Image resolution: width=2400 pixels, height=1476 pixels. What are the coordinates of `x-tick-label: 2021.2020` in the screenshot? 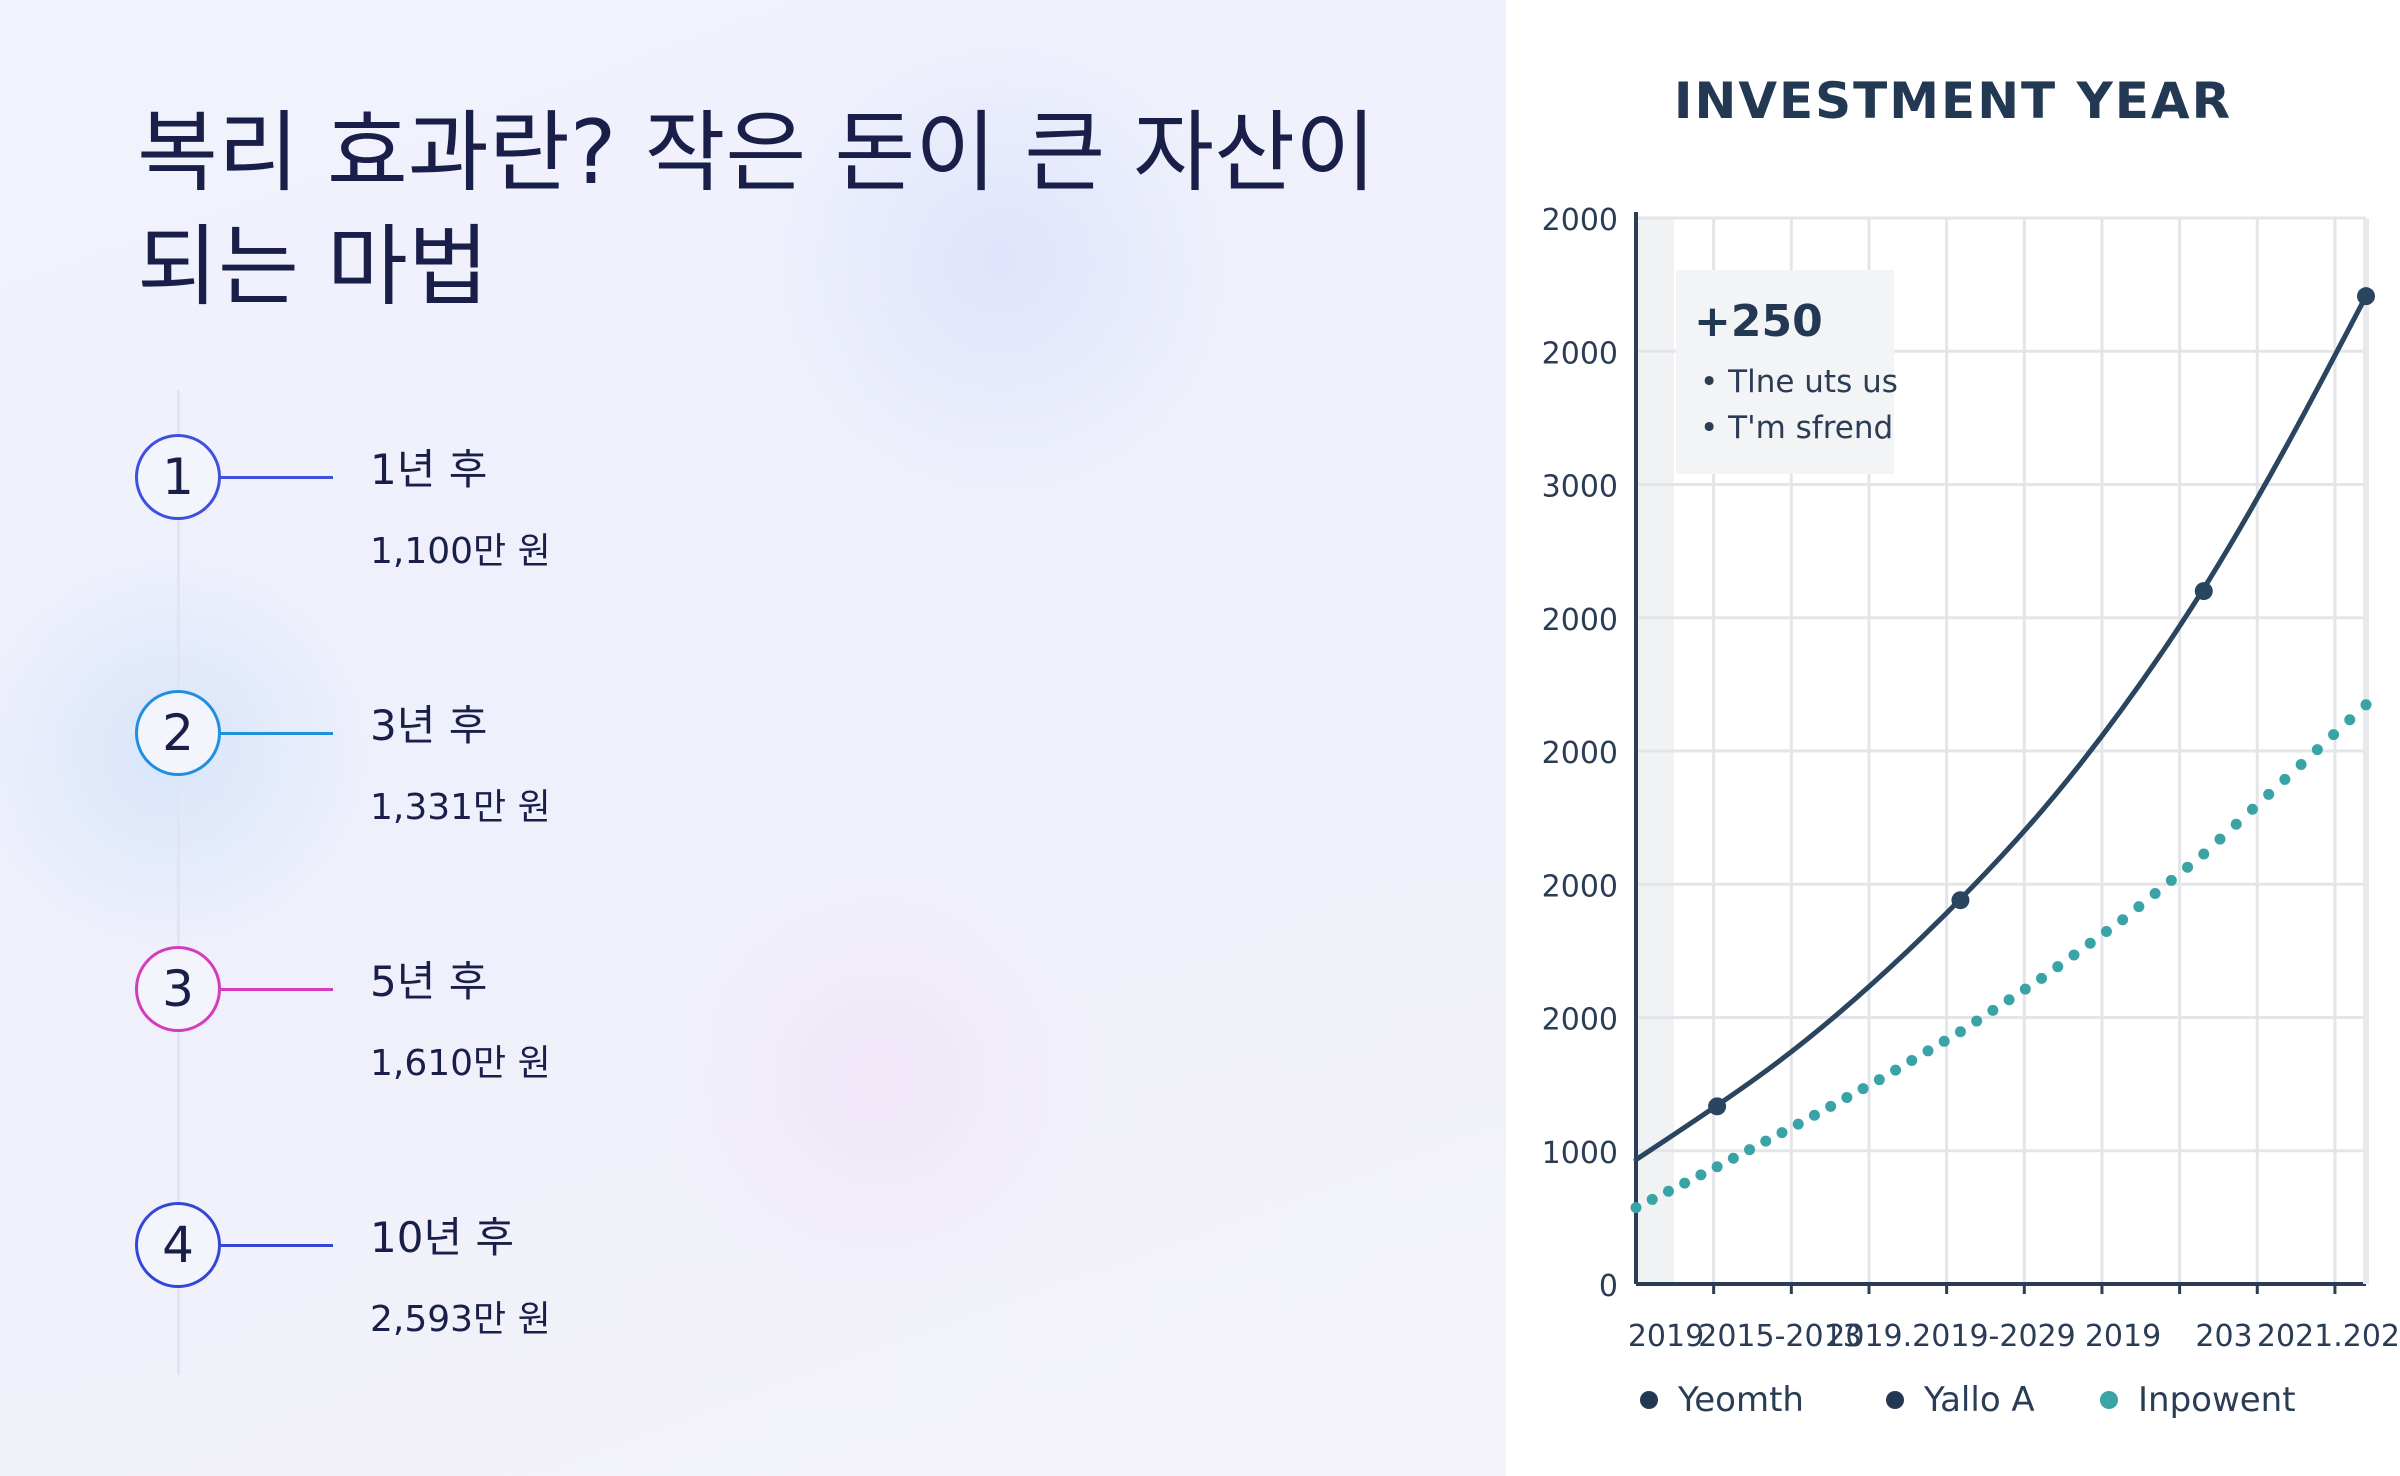 It's located at (2328, 1336).